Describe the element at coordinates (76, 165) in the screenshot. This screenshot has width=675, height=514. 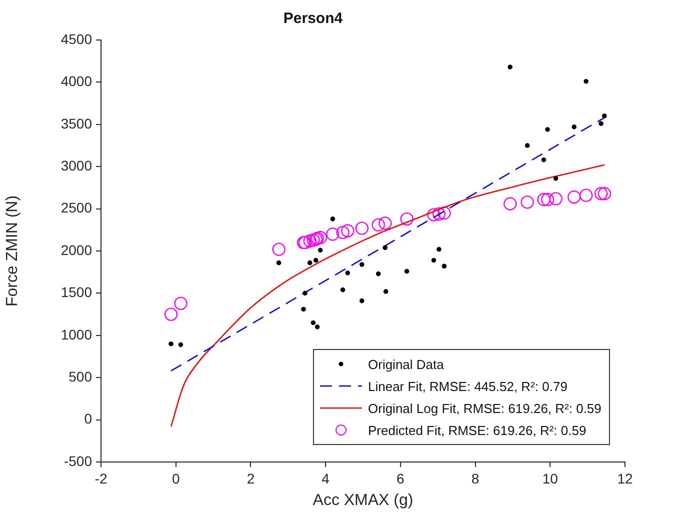
I see `y-tick-label: 3000` at that location.